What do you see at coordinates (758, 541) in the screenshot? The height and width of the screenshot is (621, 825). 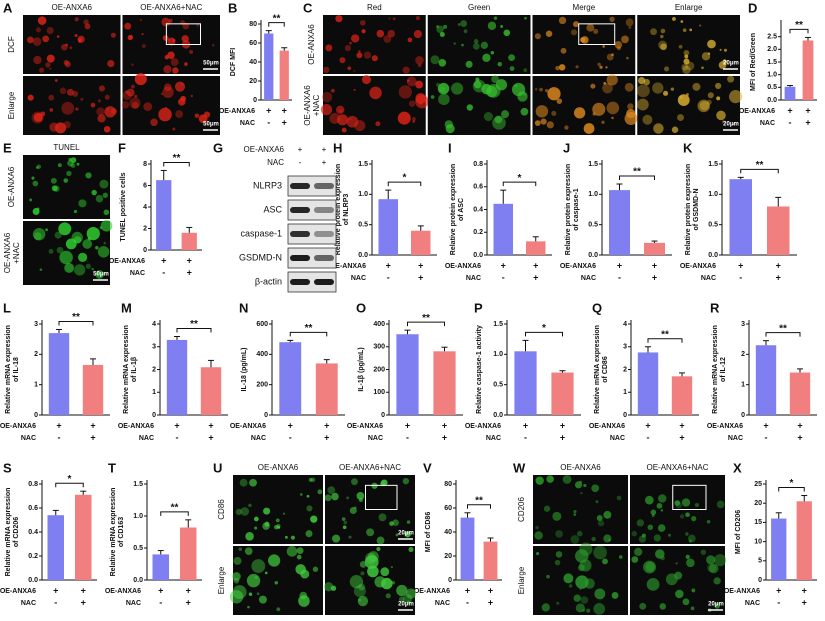 I see `y-tick-label: 10` at bounding box center [758, 541].